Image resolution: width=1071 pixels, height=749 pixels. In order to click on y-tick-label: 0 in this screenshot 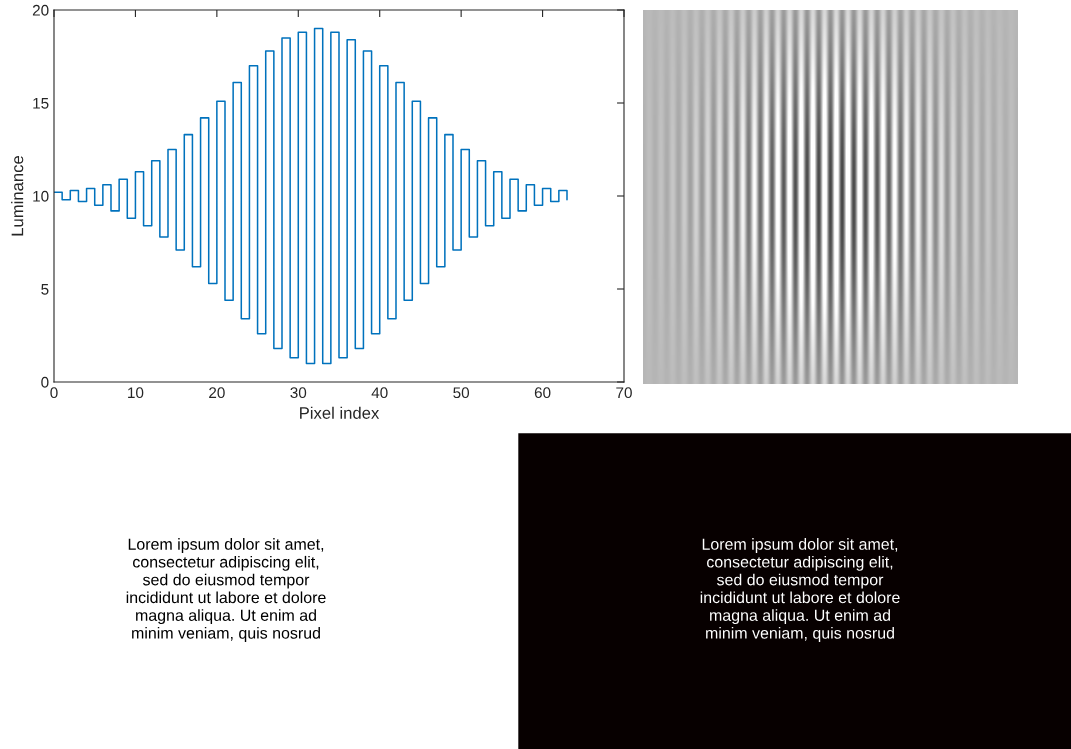, I will do `click(45, 382)`.